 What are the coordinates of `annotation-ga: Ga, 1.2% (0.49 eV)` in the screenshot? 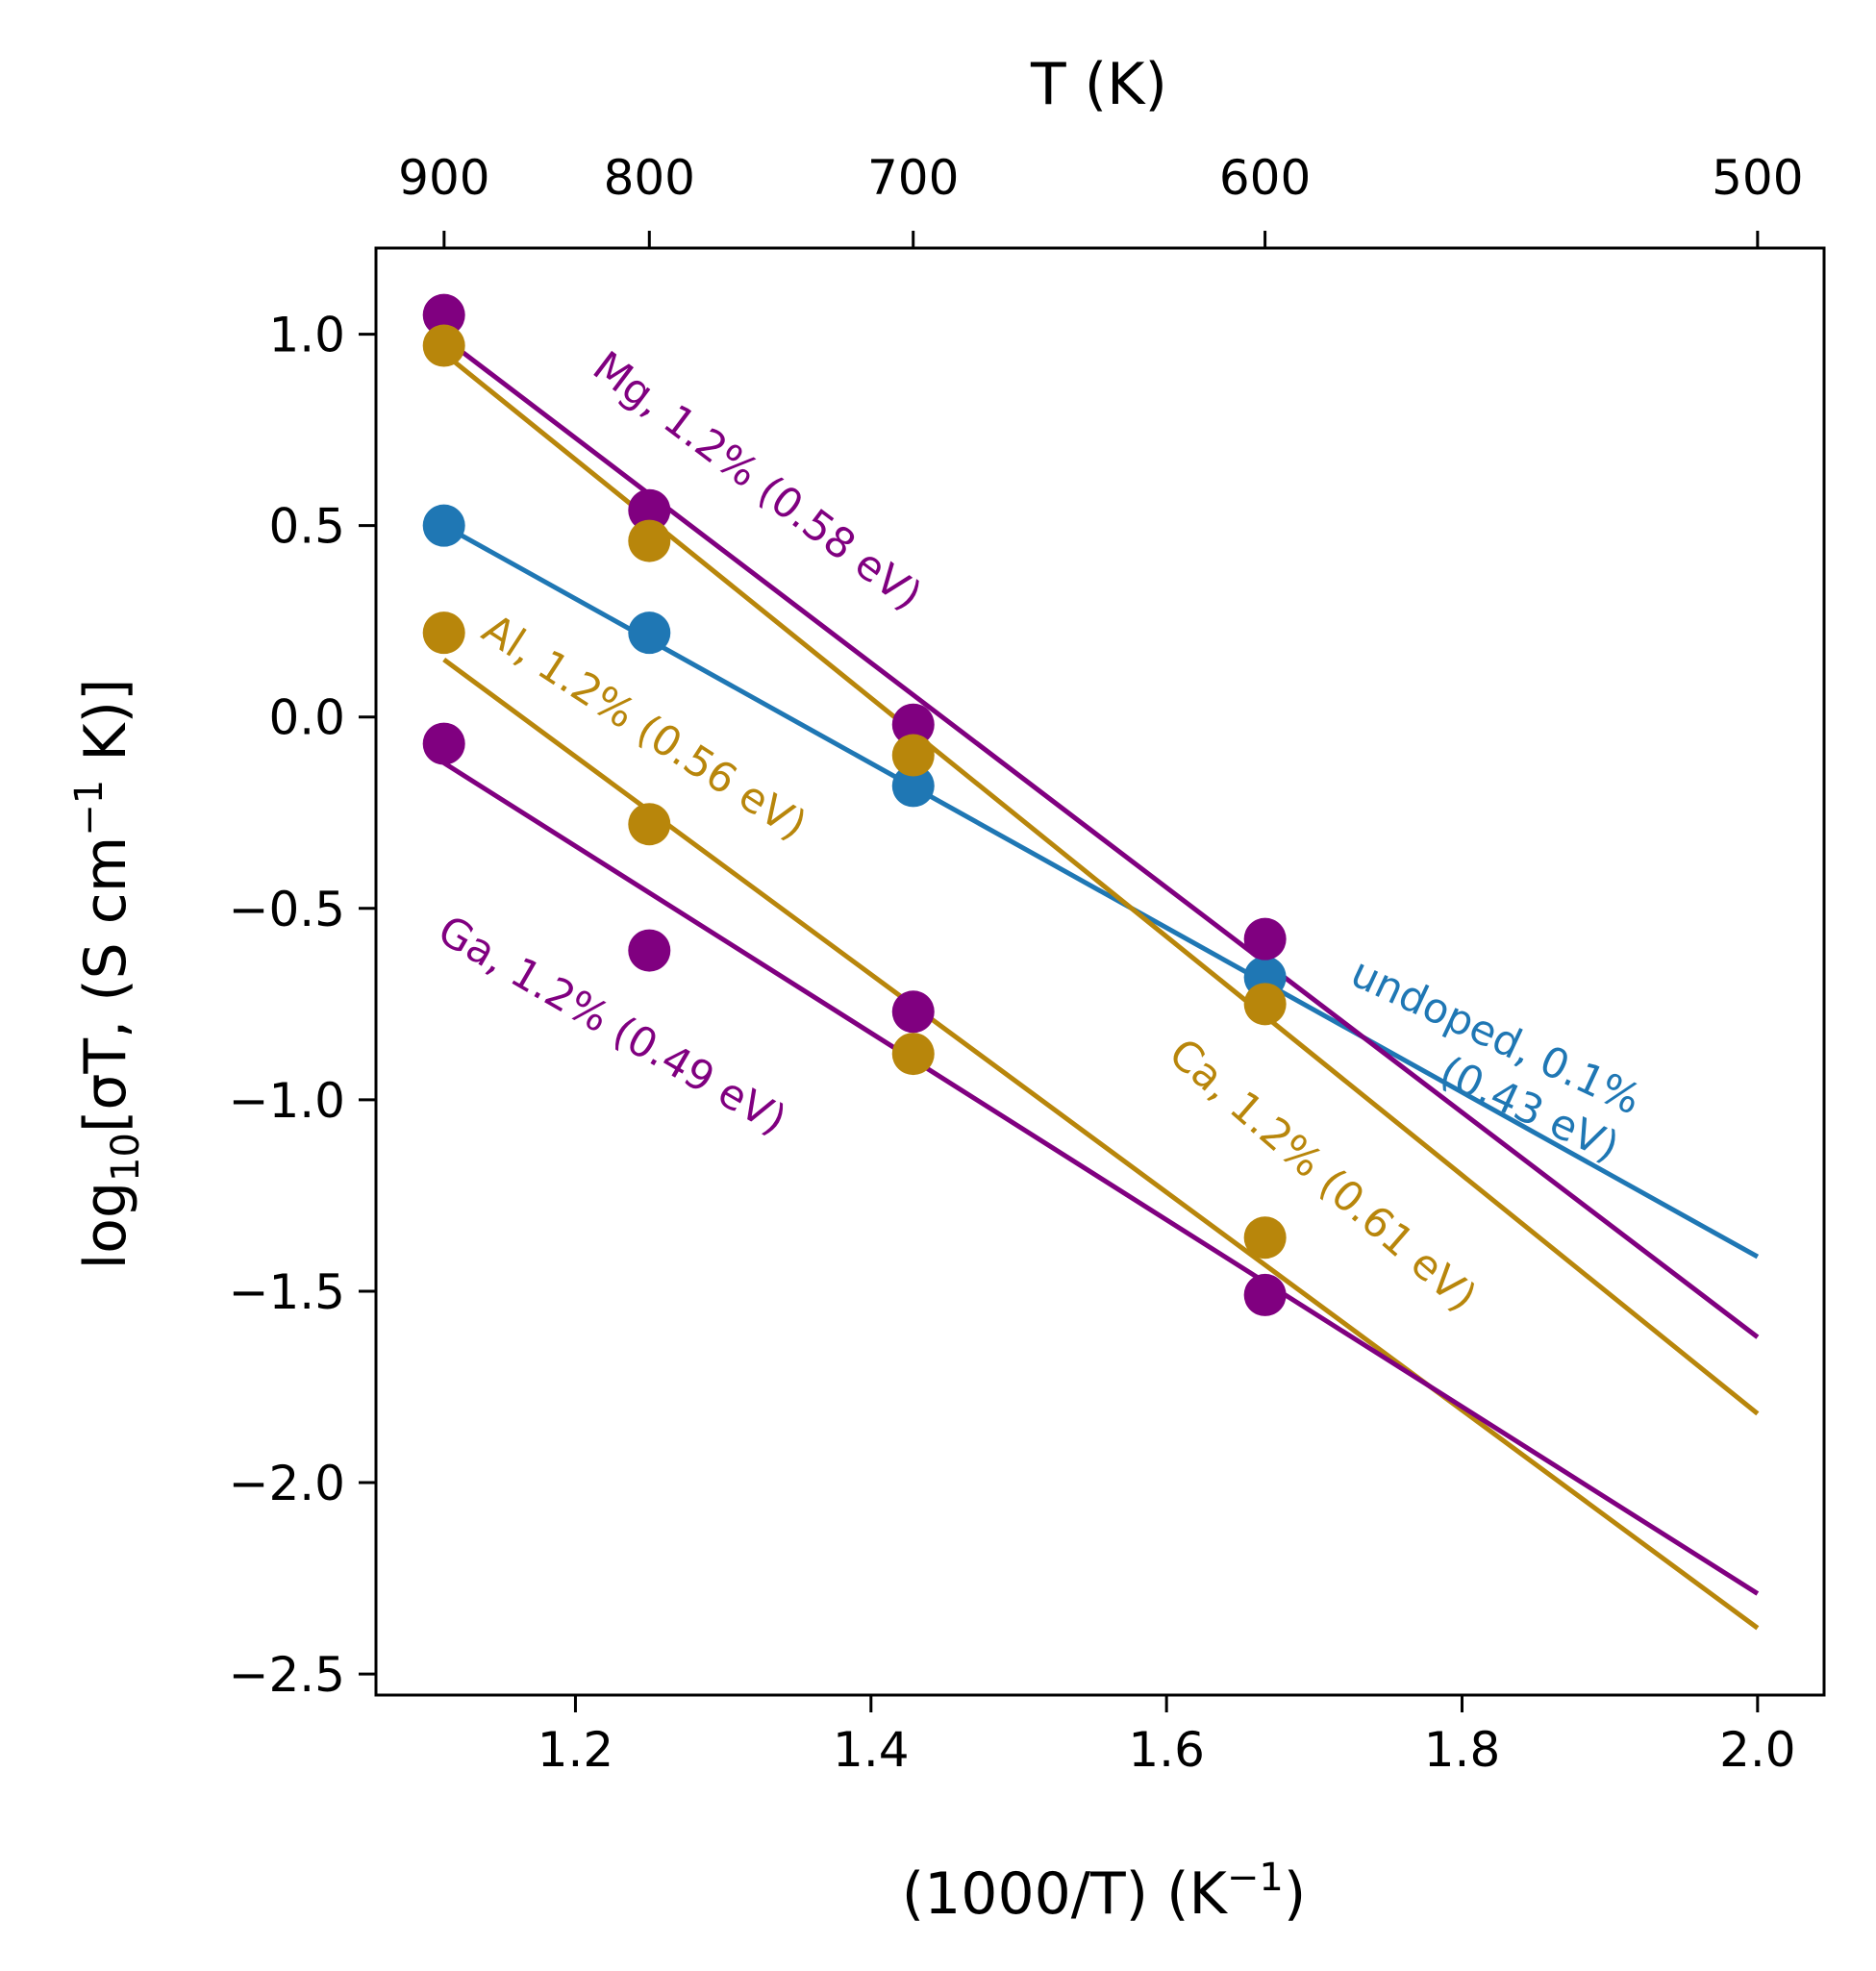 It's located at (612, 1026).